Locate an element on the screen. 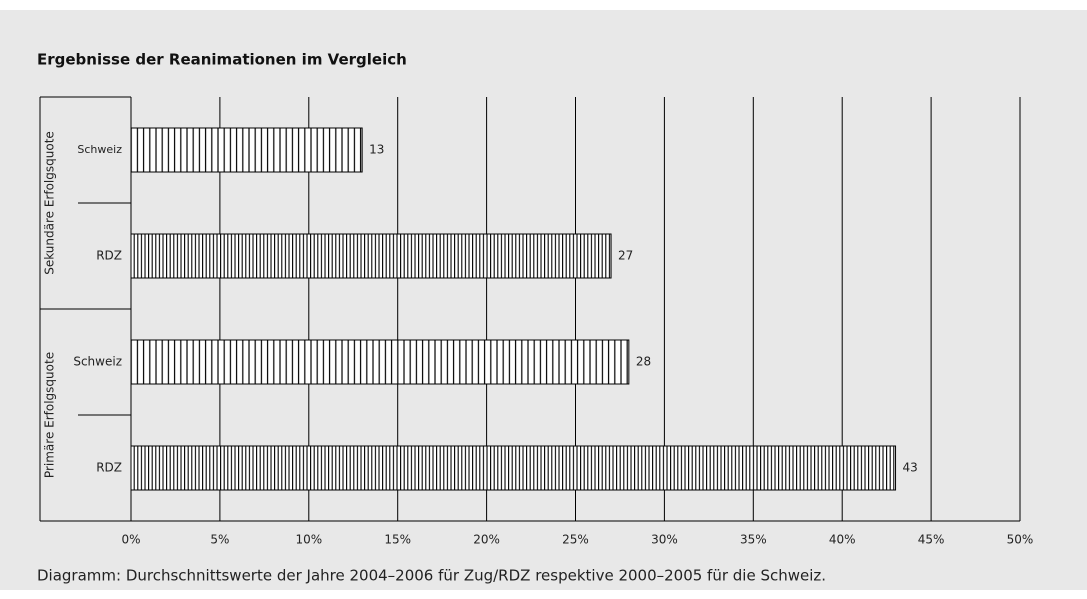 The image size is (1087, 599). x-tick-label: 5% is located at coordinates (219, 540).